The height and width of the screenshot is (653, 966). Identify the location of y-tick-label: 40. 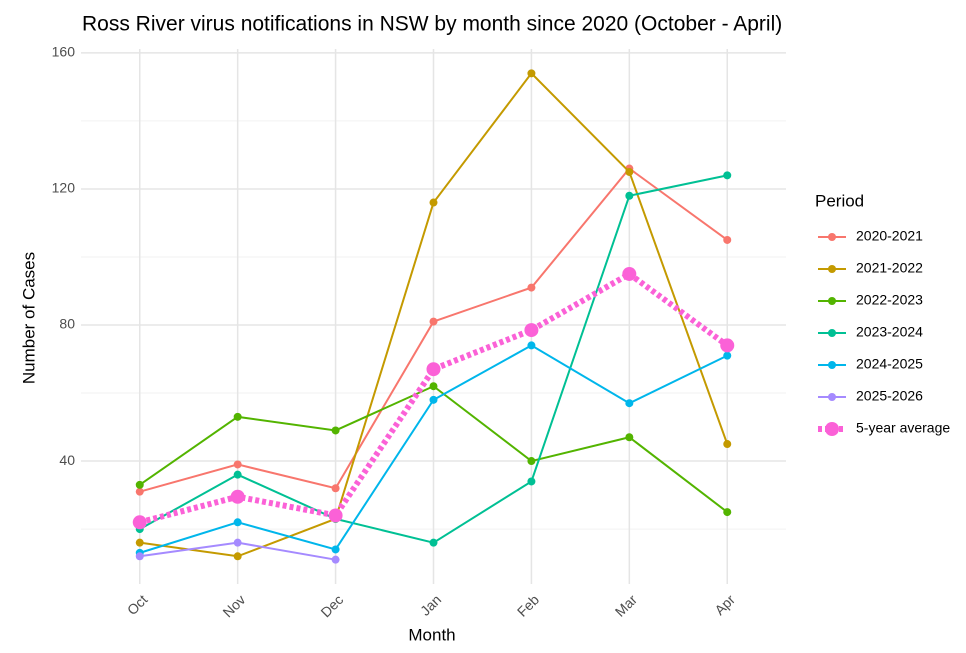
(67, 460).